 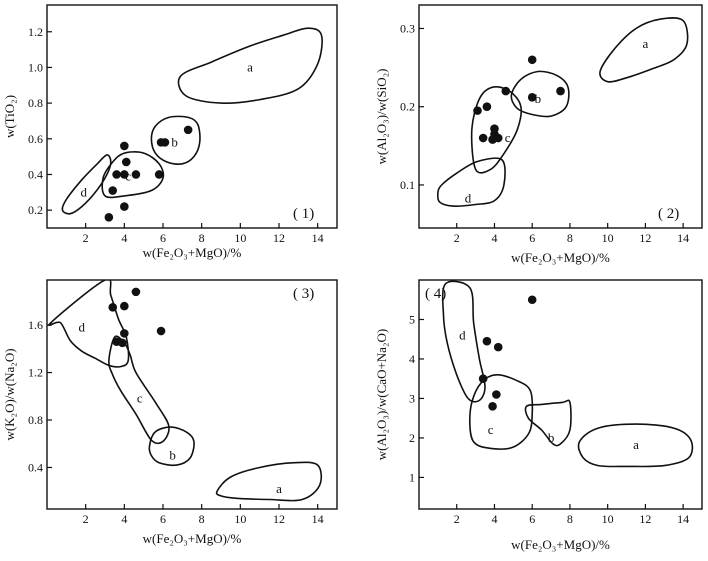 What do you see at coordinates (412, 398) in the screenshot?
I see `y-tick-label: 3` at bounding box center [412, 398].